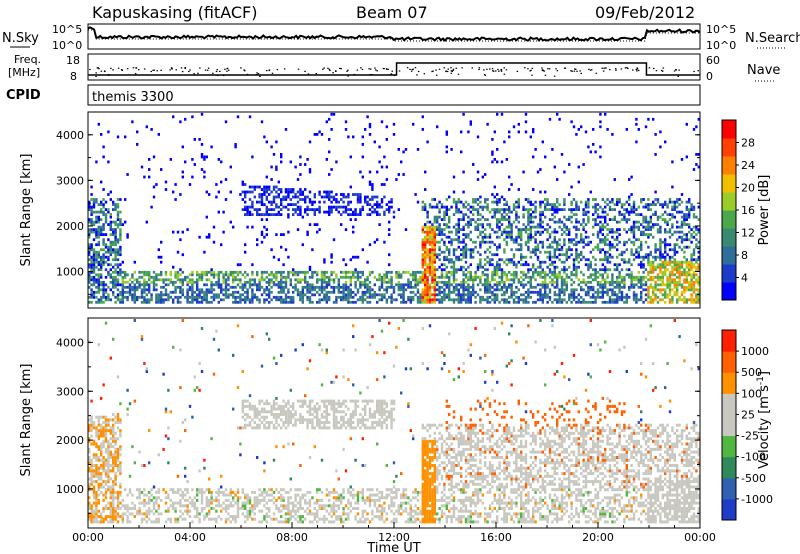 The width and height of the screenshot is (800, 554). I want to click on cpid-value: themis 3300, so click(133, 97).